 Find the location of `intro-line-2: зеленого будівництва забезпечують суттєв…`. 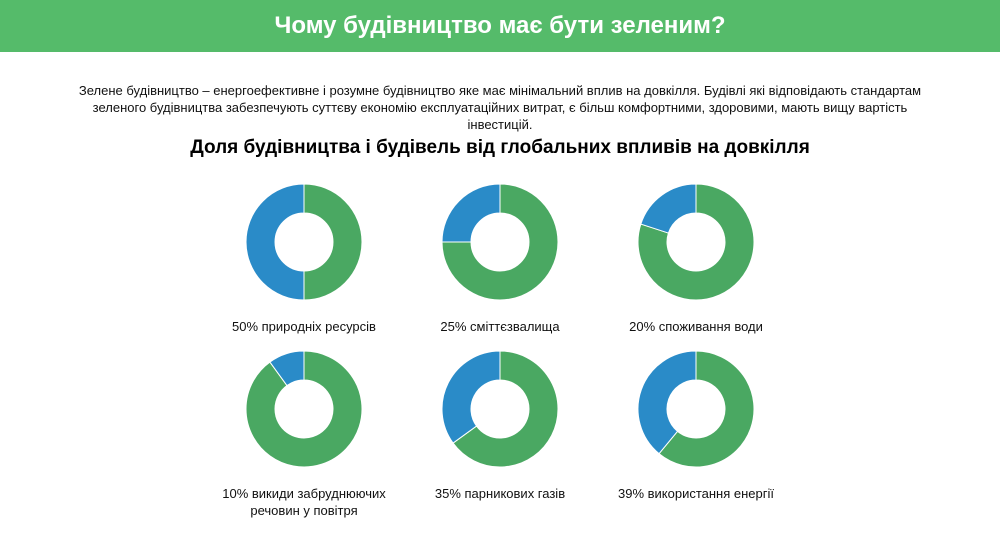

intro-line-2: зеленого будівництва забезпечують суттєв… is located at coordinates (500, 116).